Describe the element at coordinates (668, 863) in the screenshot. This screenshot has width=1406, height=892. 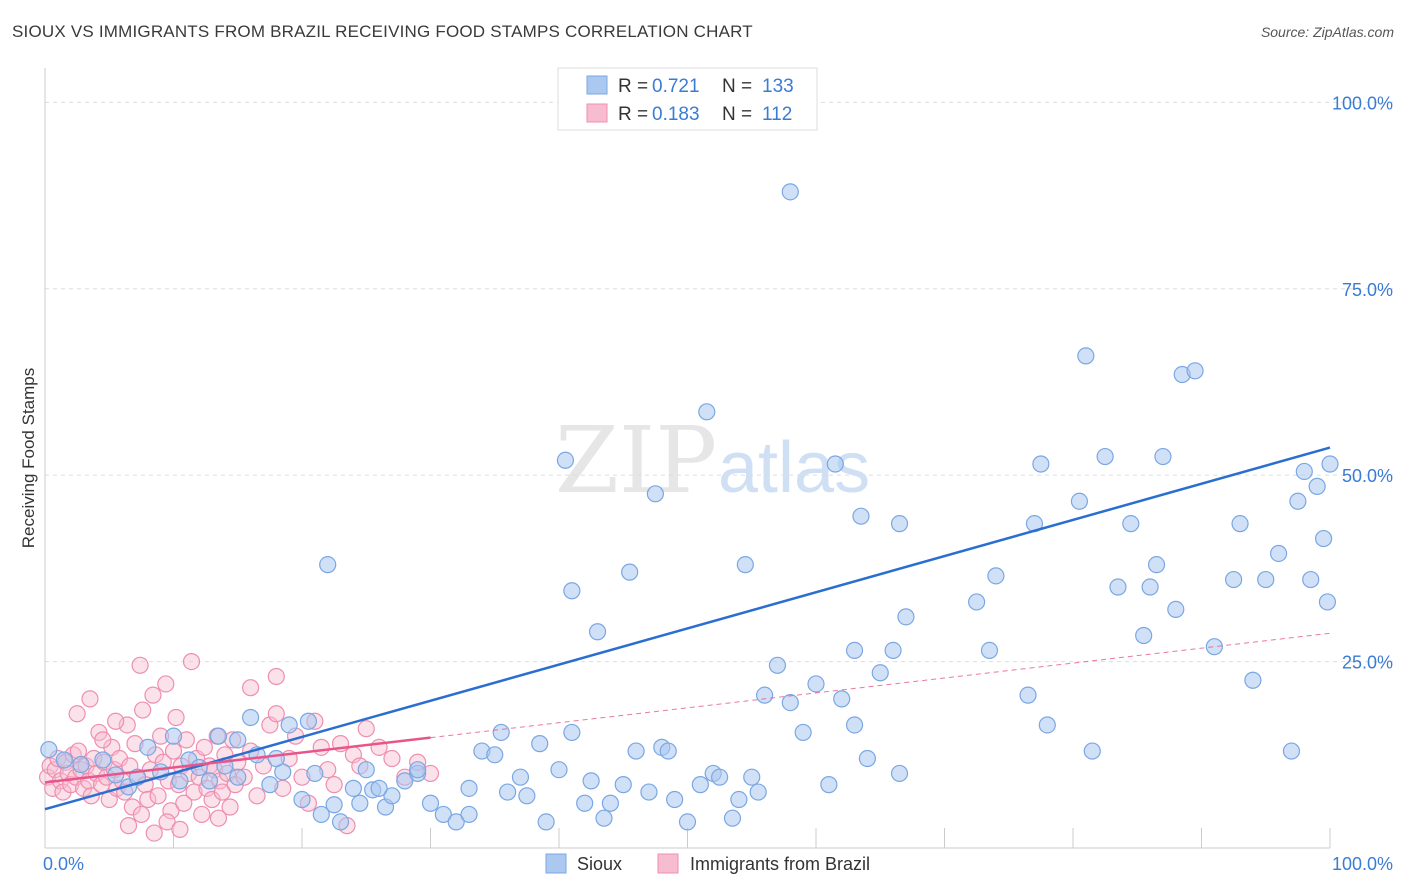
I see `legend-brazil-swatch` at that location.